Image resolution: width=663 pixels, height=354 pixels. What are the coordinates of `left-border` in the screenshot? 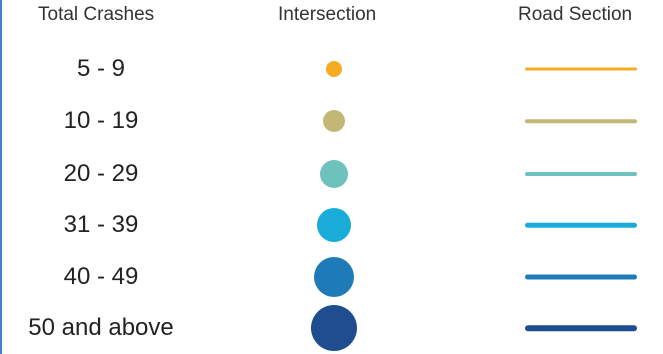 It's located at (1, 177).